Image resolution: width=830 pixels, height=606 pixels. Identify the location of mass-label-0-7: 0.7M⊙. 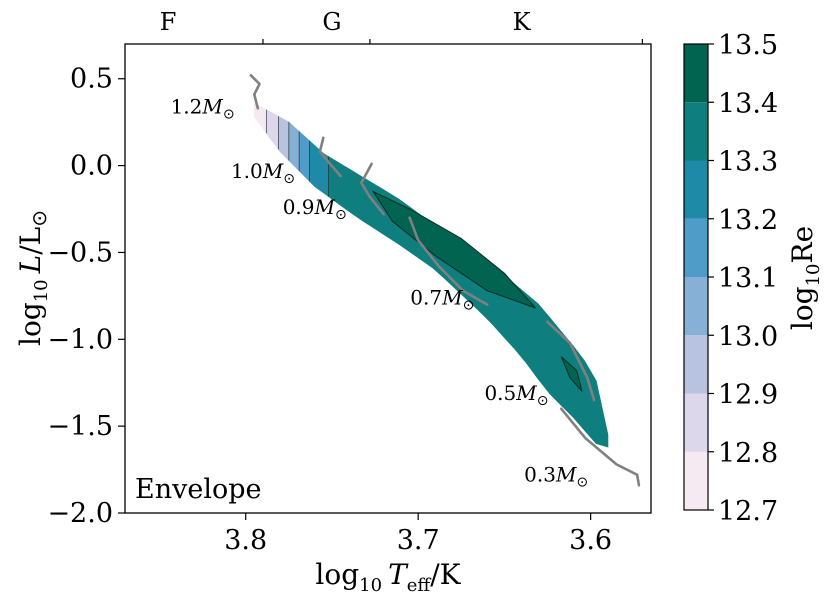
(442, 300).